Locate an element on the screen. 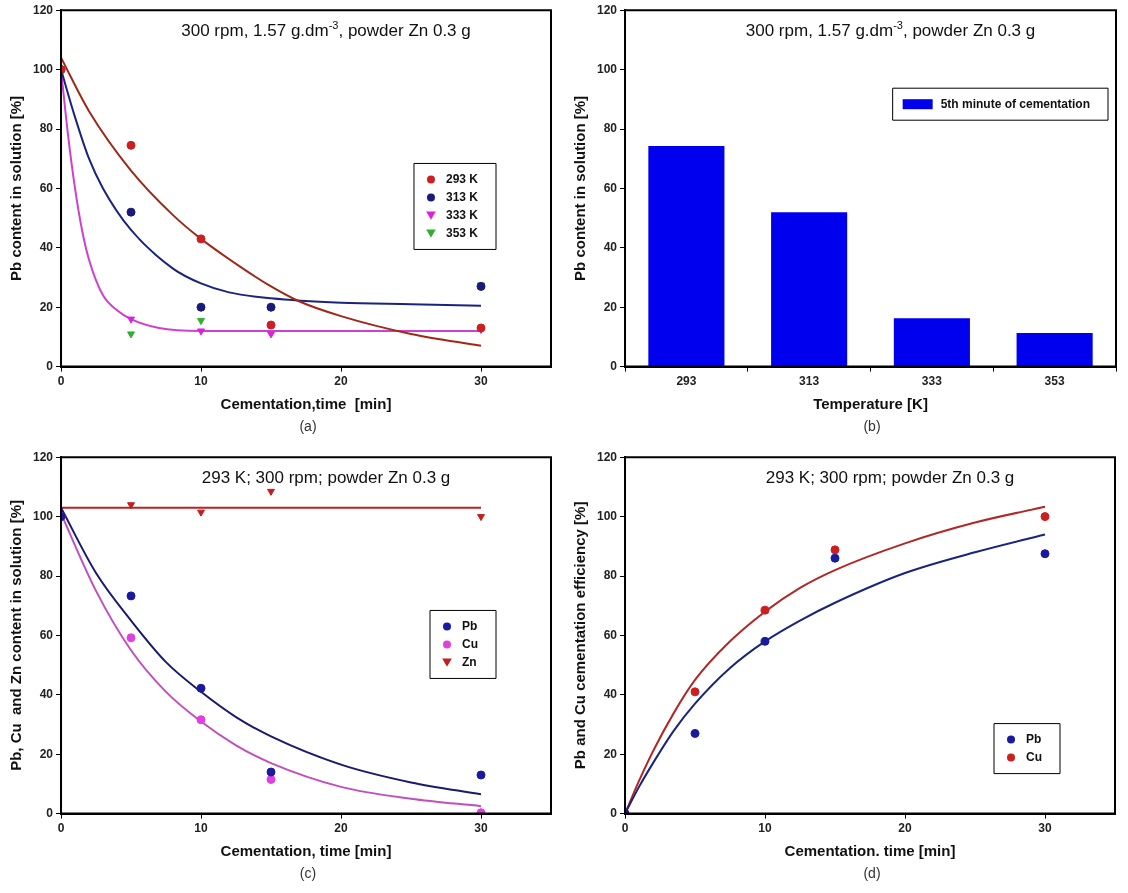 This screenshot has width=1128, height=893. legend-label: 5th minute of cementation is located at coordinates (1015, 103).